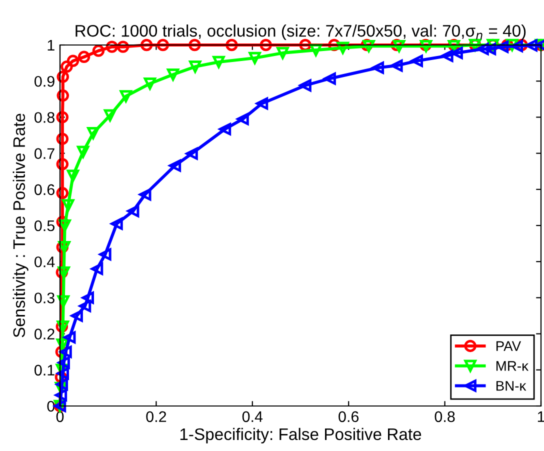 The image size is (544, 451). What do you see at coordinates (51, 45) in the screenshot?
I see `y-tick-label: 1` at bounding box center [51, 45].